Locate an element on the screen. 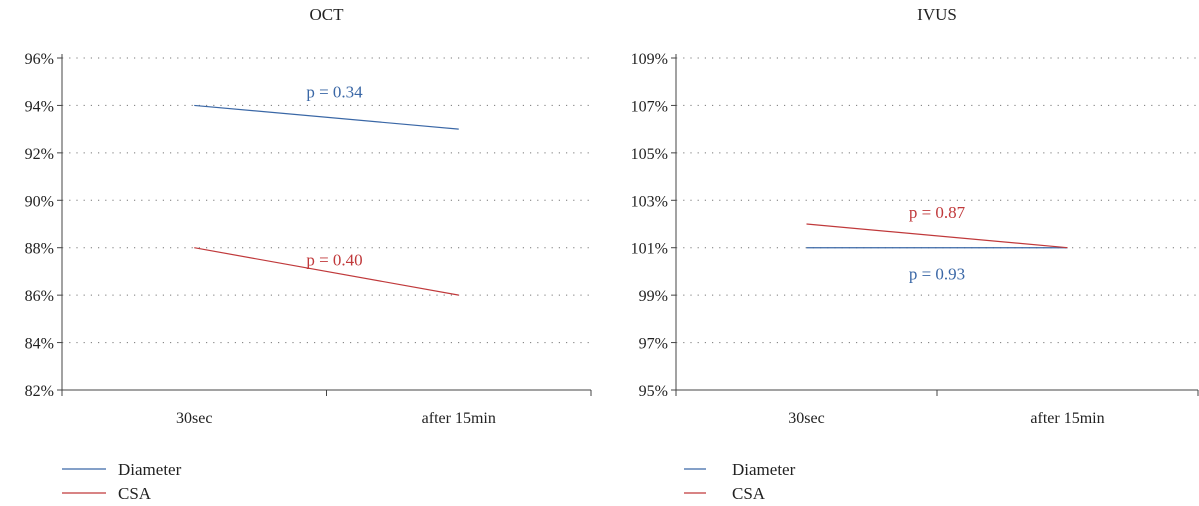  y-tick-label: 103% is located at coordinates (649, 201).